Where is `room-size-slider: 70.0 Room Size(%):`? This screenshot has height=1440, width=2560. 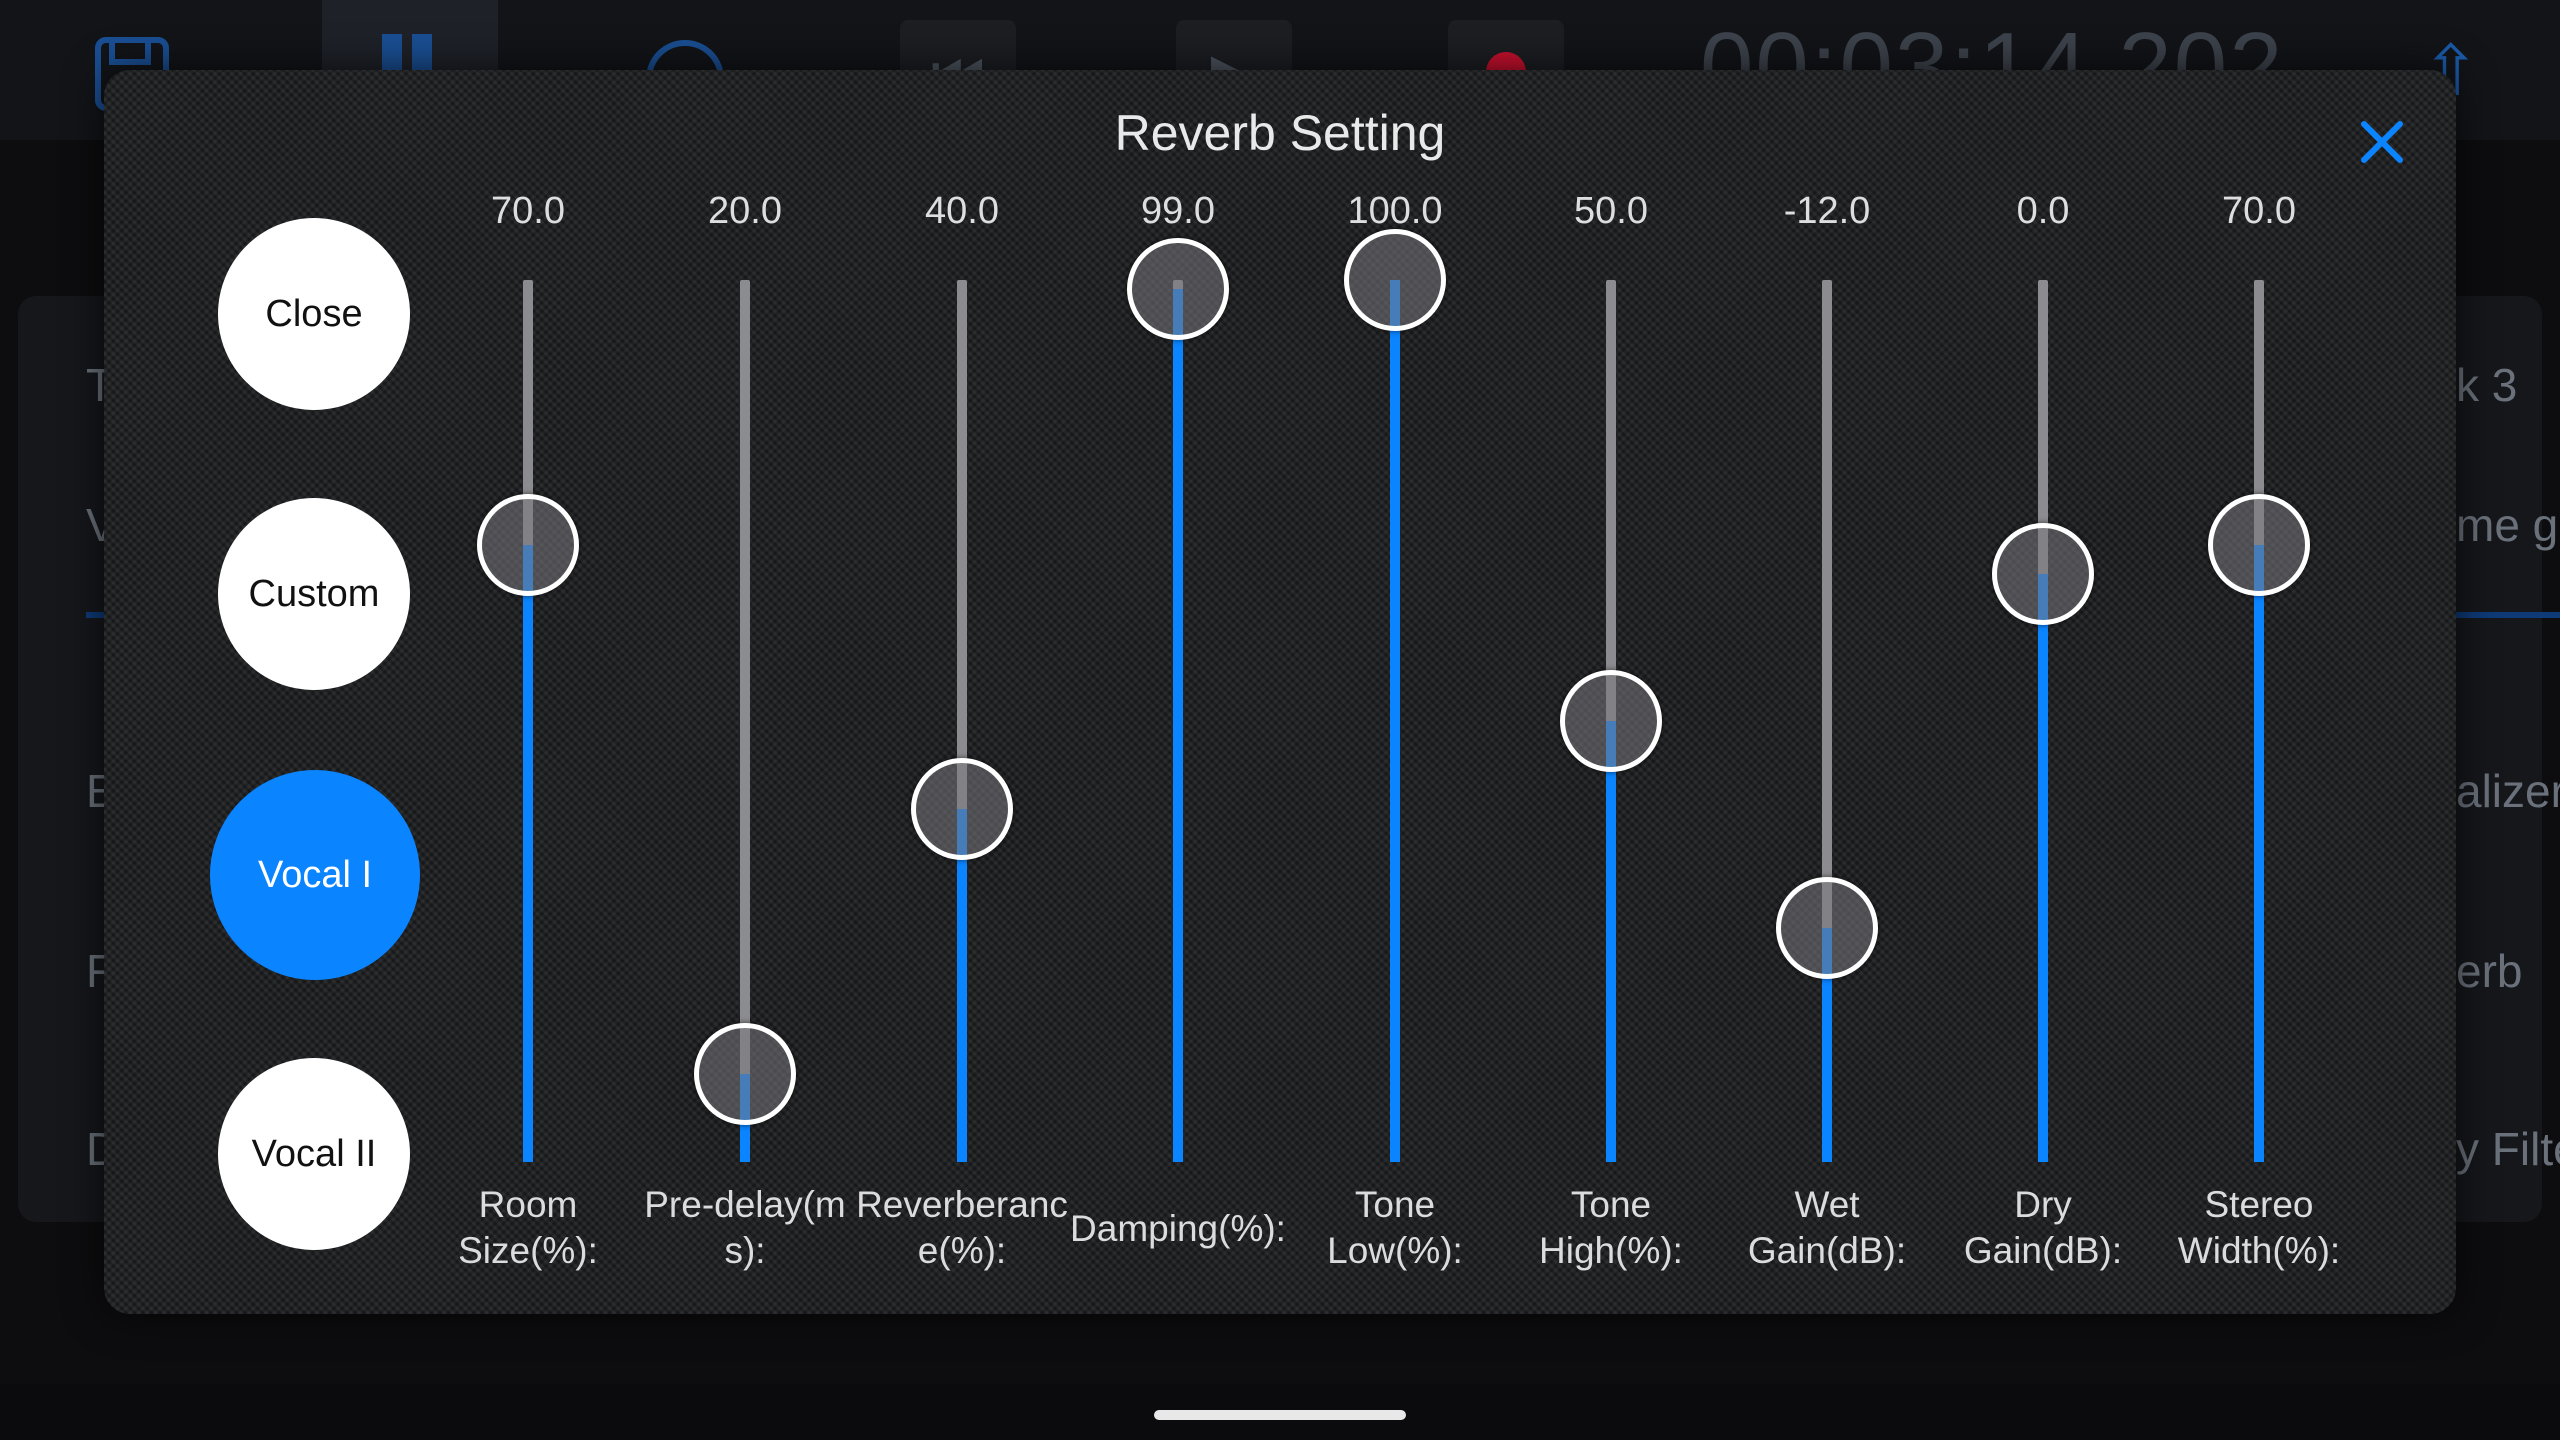 room-size-slider: 70.0 Room Size(%): is located at coordinates (528, 692).